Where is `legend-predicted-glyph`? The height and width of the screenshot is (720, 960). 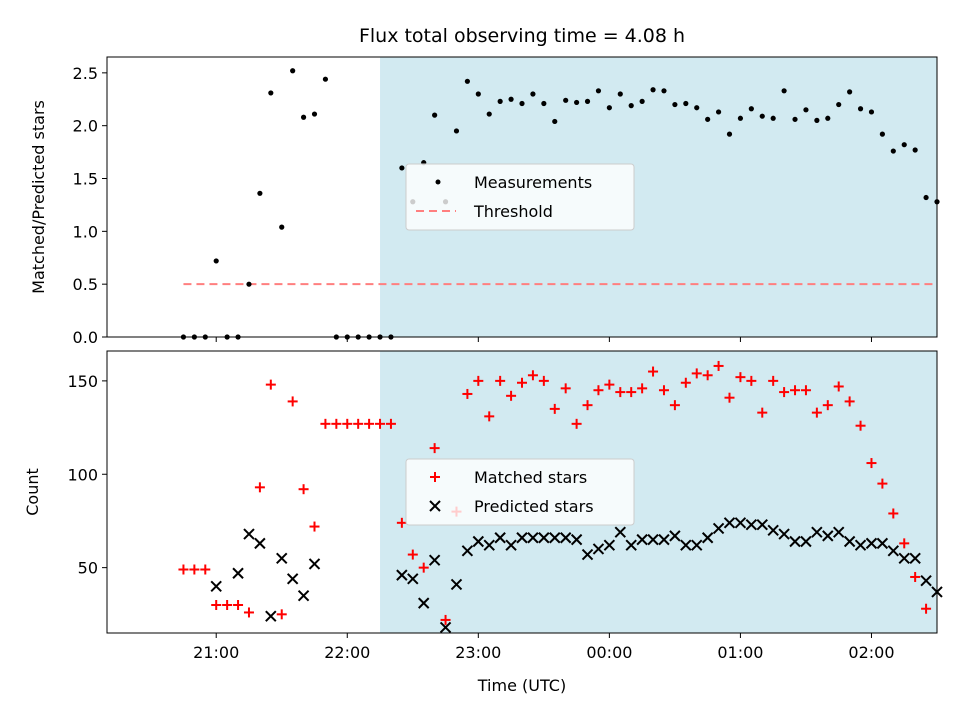 legend-predicted-glyph is located at coordinates (435, 506).